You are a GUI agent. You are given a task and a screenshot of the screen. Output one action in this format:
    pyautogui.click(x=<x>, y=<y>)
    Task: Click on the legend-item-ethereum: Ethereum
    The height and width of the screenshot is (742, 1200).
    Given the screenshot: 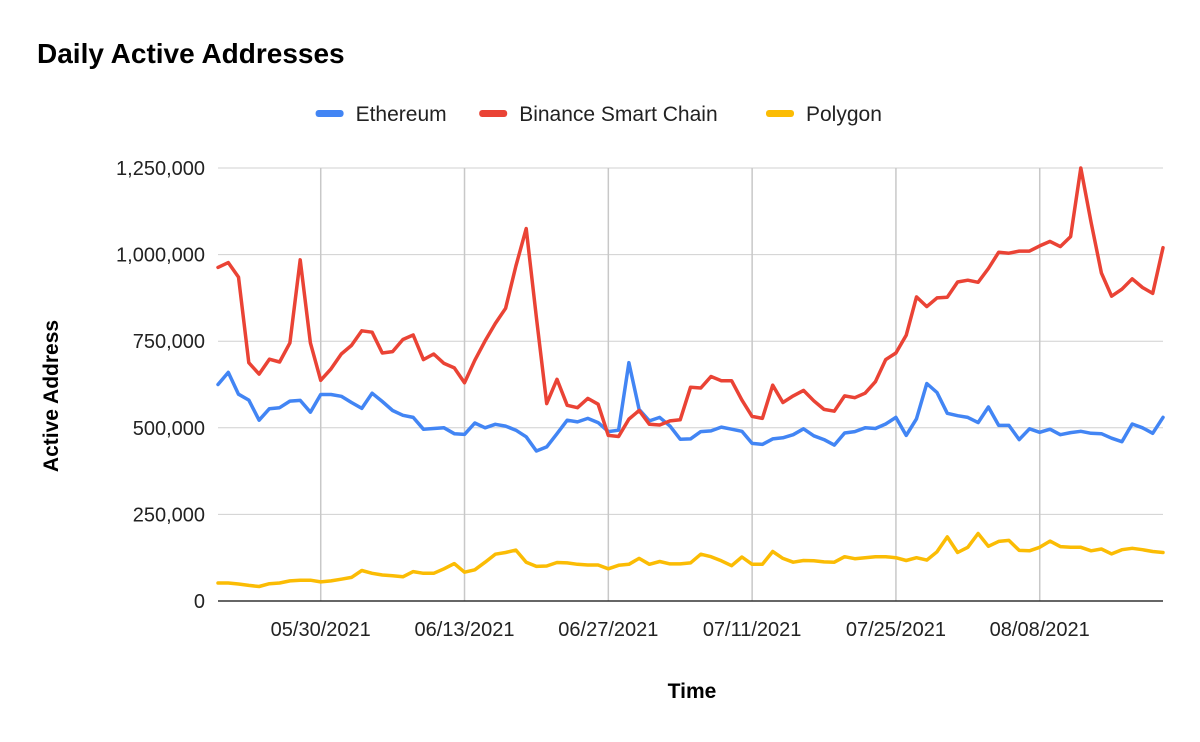 What is the action you would take?
    pyautogui.click(x=381, y=114)
    